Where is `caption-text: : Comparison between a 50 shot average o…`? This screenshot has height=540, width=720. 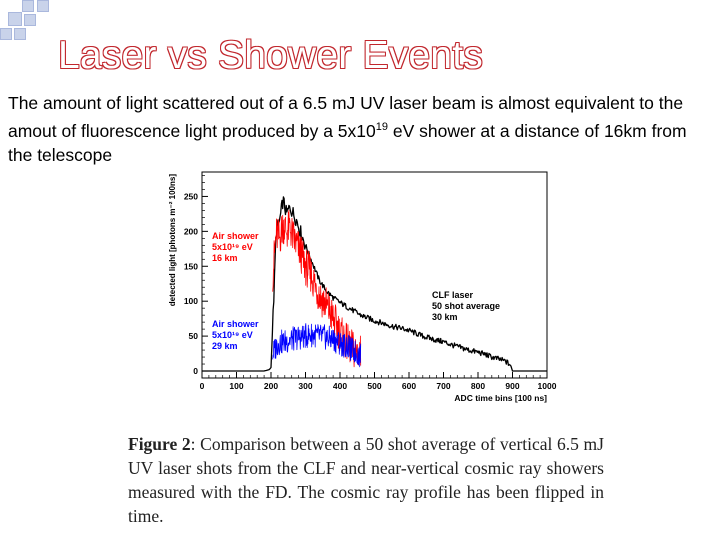
caption-text: : Comparison between a 50 shot average o… is located at coordinates (366, 480).